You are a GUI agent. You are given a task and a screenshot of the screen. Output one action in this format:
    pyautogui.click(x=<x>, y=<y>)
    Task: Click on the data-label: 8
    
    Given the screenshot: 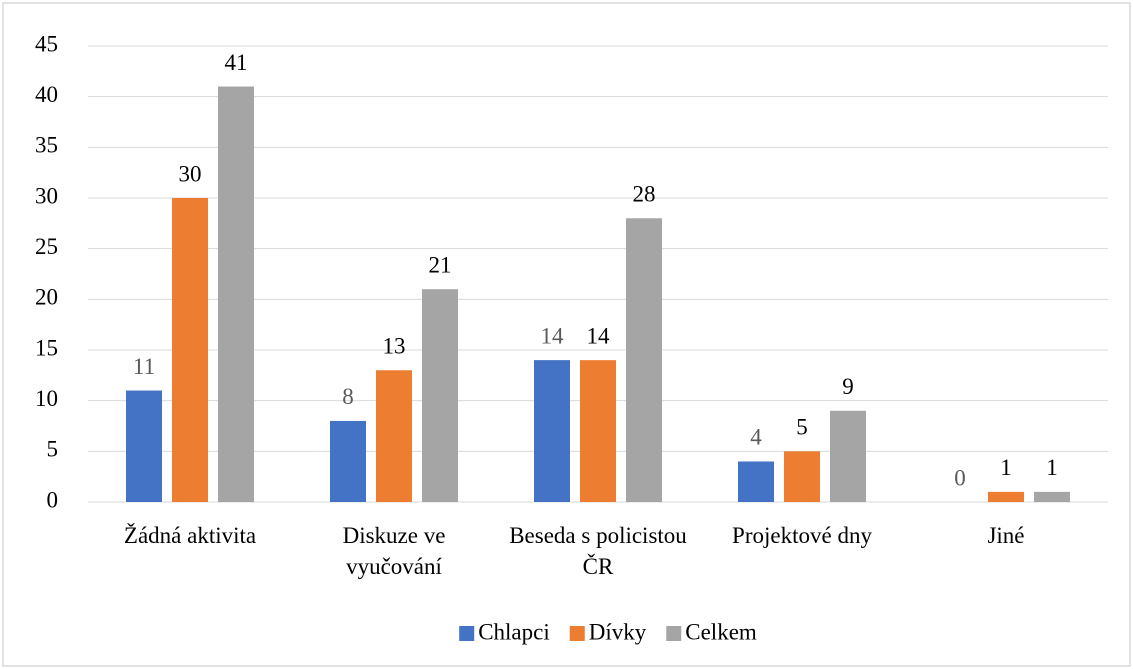 What is the action you would take?
    pyautogui.click(x=348, y=396)
    